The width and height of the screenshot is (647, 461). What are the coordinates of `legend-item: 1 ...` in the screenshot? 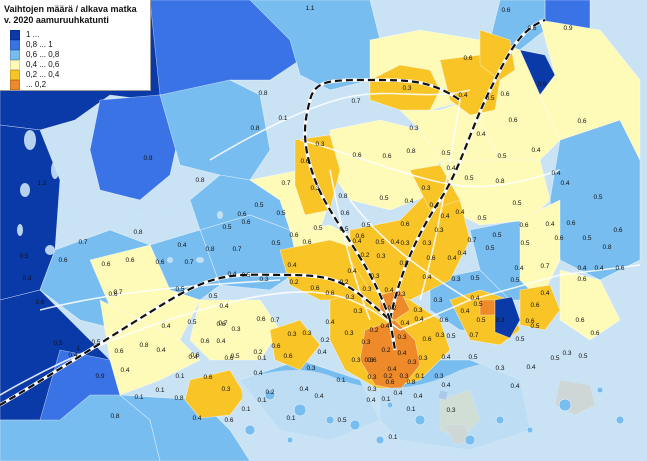 It's located at (24, 34).